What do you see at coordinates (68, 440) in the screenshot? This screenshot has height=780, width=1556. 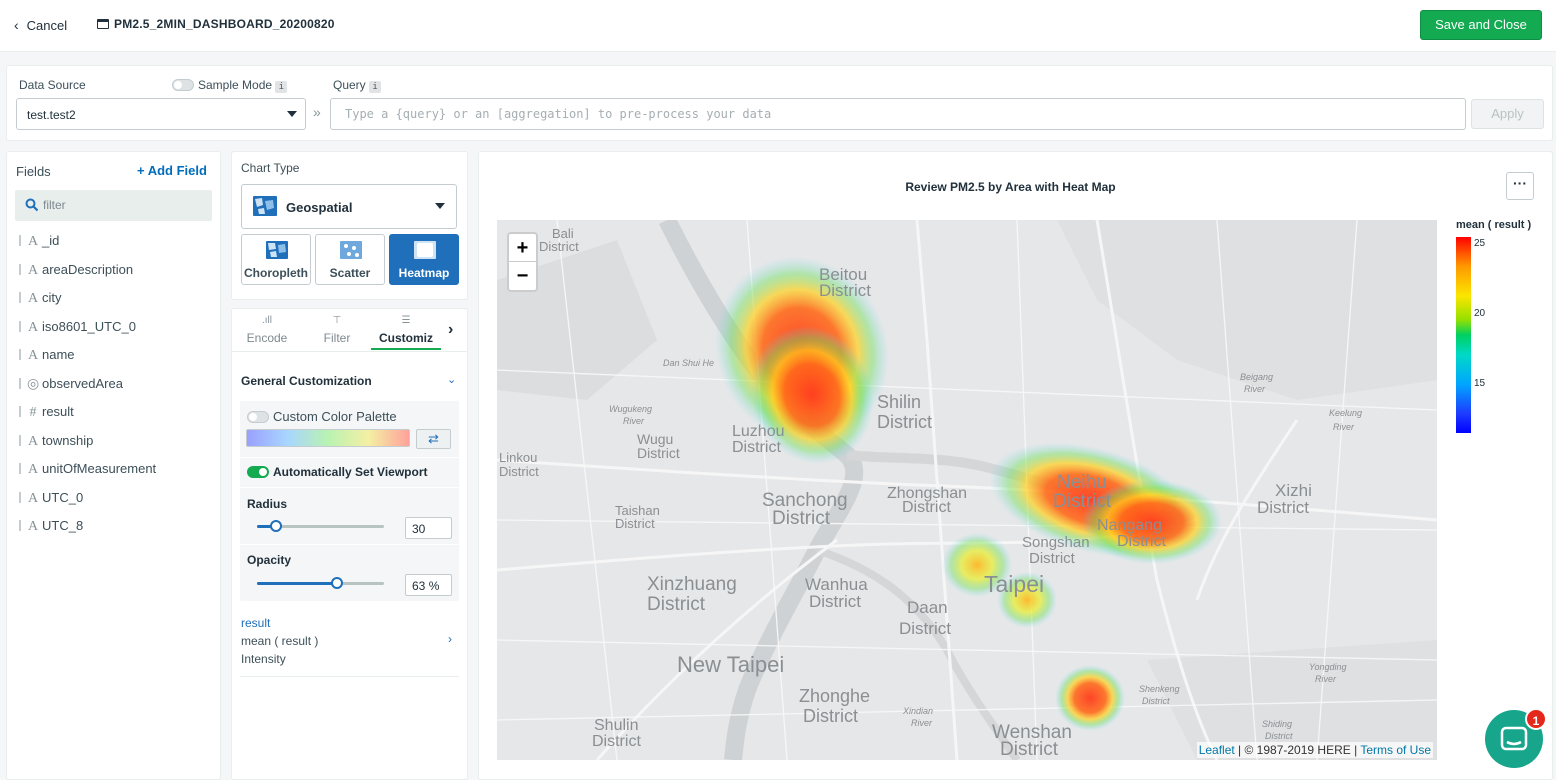 I see `field-name: township` at bounding box center [68, 440].